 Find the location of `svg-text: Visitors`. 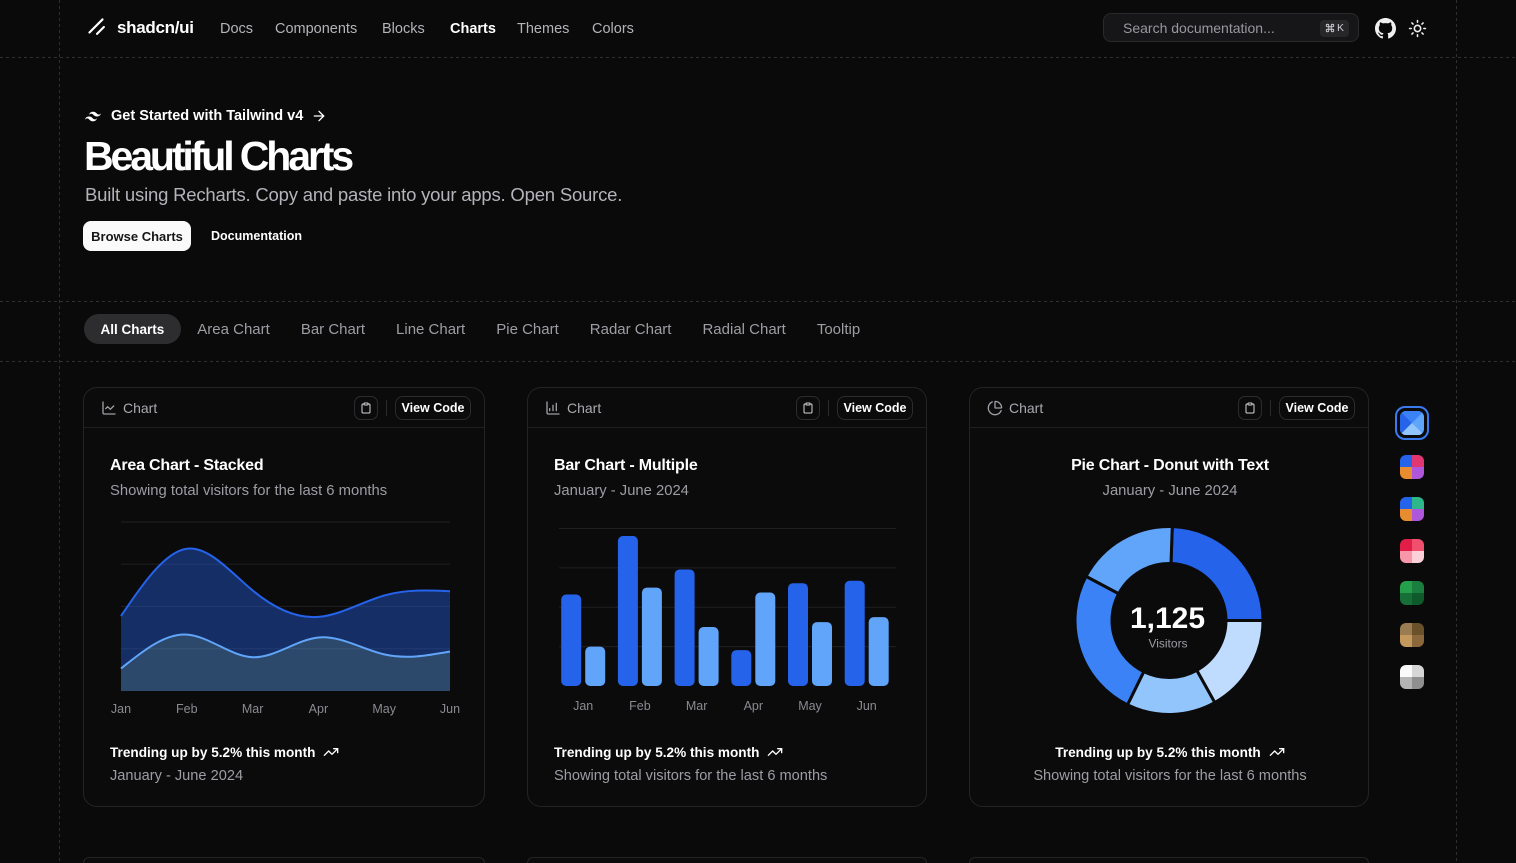

svg-text: Visitors is located at coordinates (1167, 644).